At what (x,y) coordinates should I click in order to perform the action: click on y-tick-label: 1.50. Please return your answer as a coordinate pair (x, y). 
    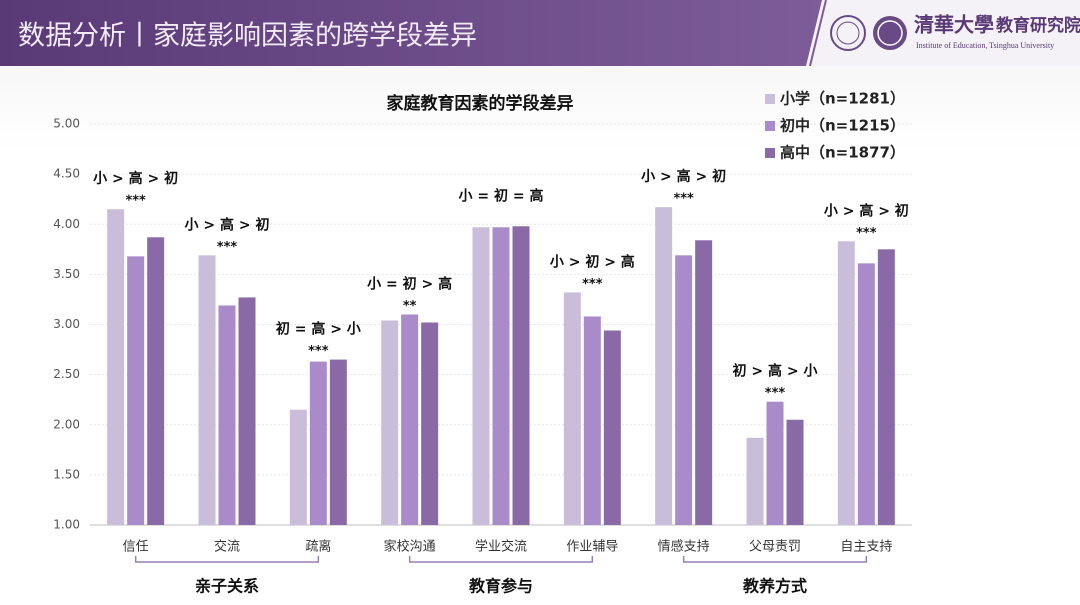
    Looking at the image, I should click on (66, 474).